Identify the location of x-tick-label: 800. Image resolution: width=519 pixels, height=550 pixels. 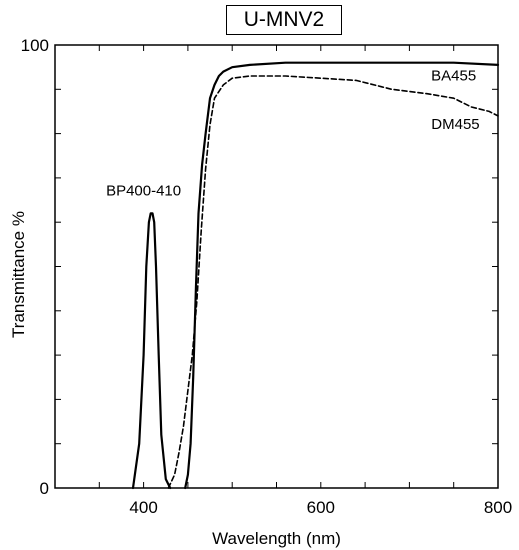
(498, 507).